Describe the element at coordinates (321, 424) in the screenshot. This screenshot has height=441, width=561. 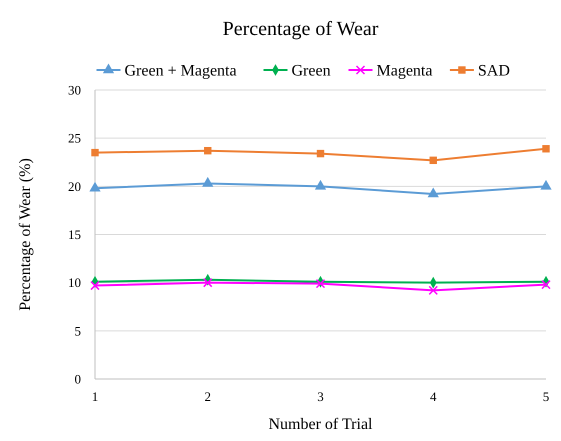
I see `x-axis-title: Number of Trial` at that location.